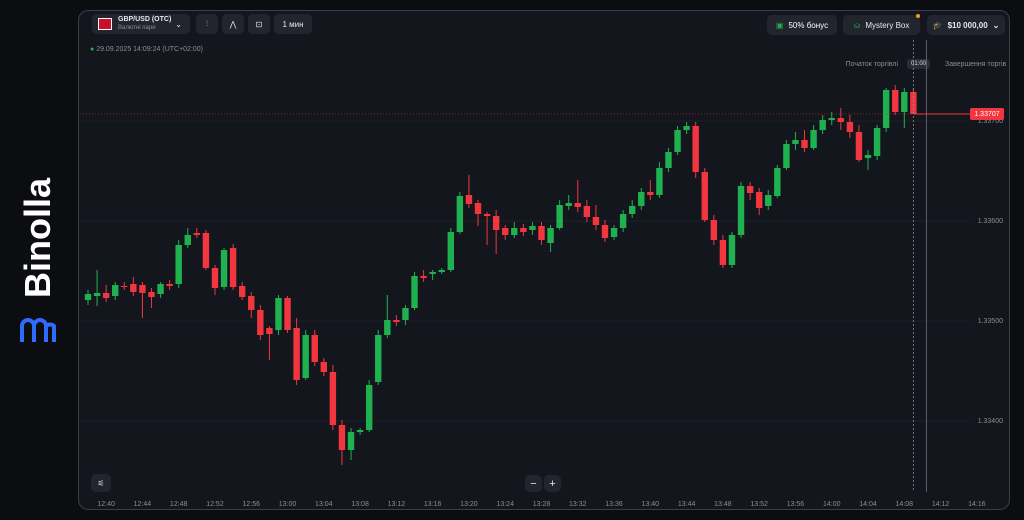  I want to click on drawing-button: ⊡, so click(259, 24).